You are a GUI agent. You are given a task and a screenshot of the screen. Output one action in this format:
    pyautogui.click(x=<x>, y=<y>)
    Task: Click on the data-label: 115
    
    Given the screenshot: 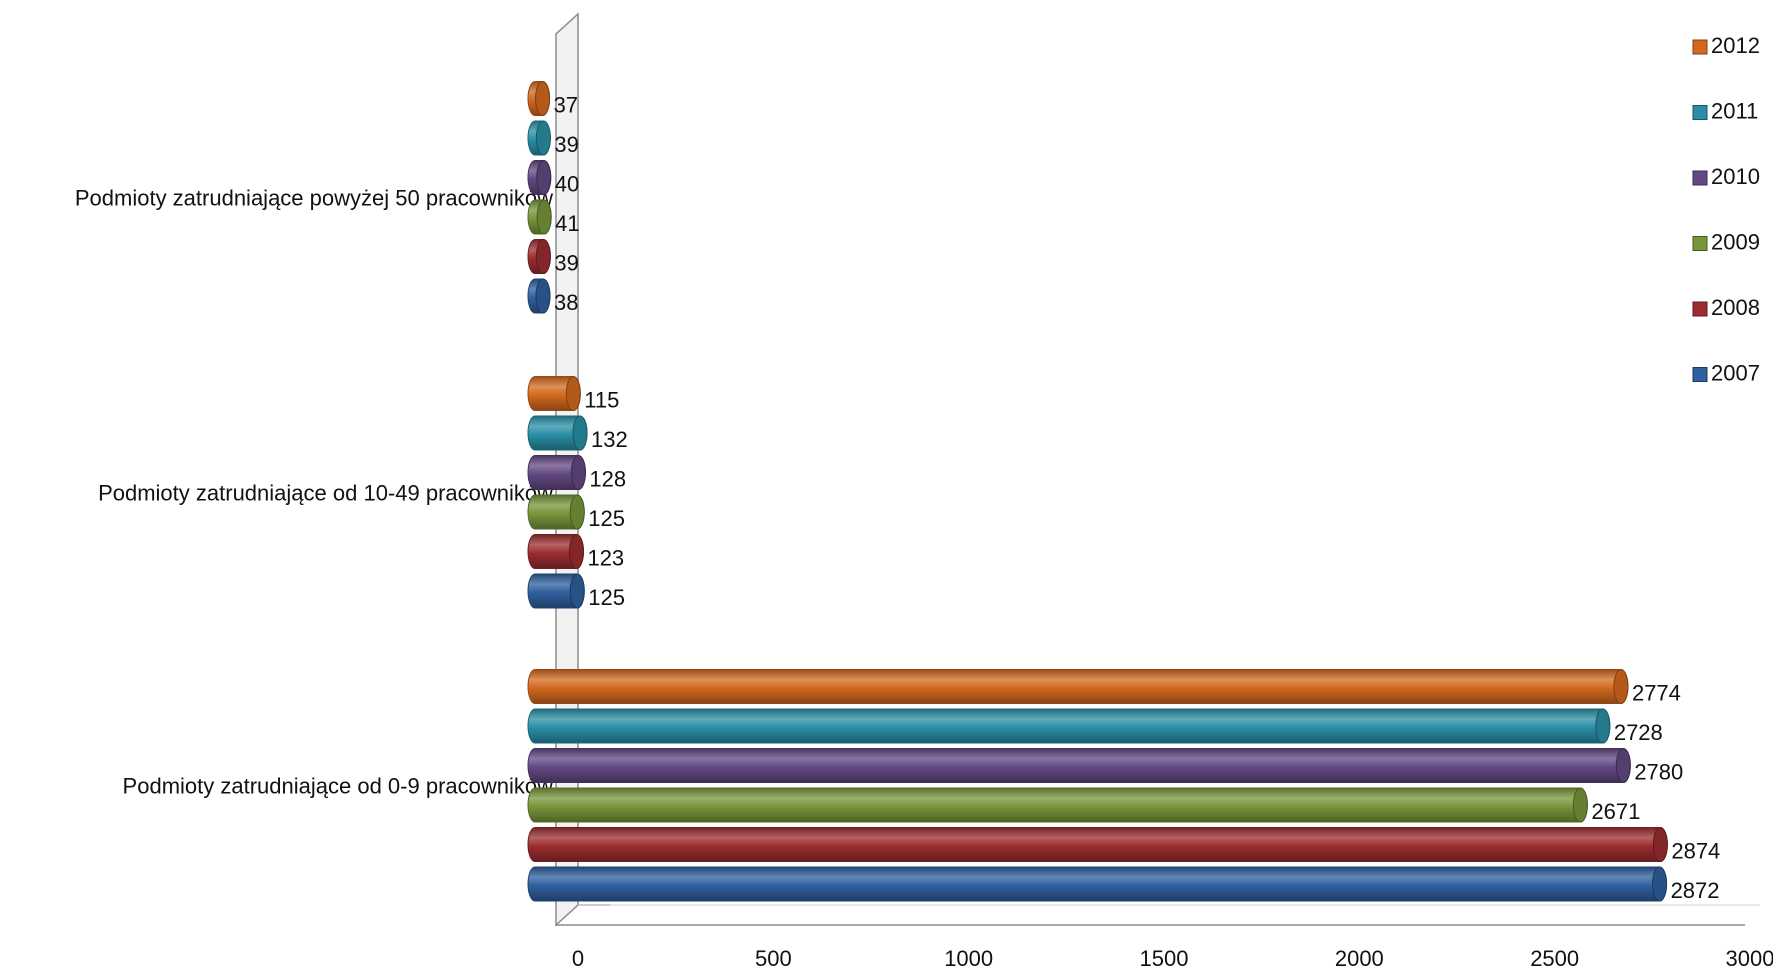 What is the action you would take?
    pyautogui.click(x=601, y=400)
    